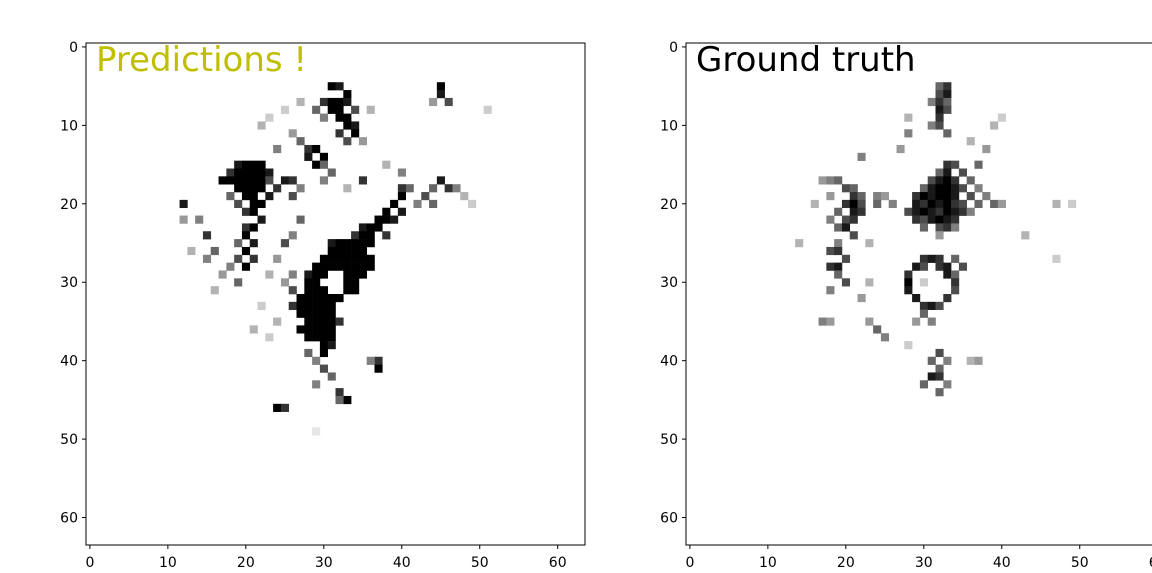  Describe the element at coordinates (846, 563) in the screenshot. I see `x-tick-label: 20` at that location.